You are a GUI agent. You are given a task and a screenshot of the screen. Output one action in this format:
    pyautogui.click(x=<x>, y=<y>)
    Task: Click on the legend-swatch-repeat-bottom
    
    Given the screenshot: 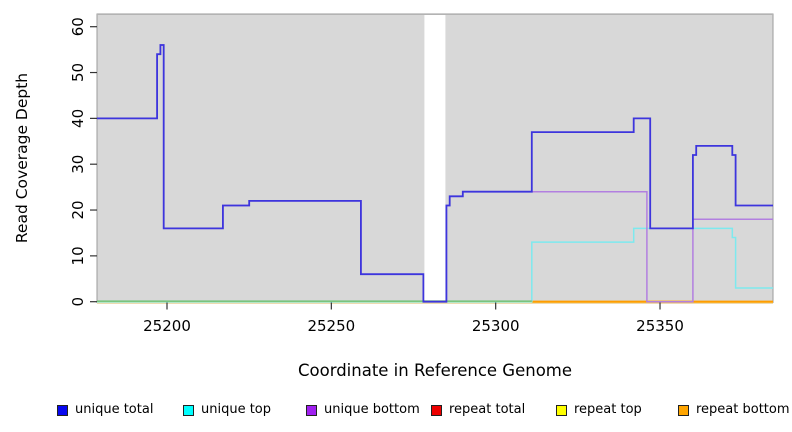 What is the action you would take?
    pyautogui.click(x=683, y=410)
    